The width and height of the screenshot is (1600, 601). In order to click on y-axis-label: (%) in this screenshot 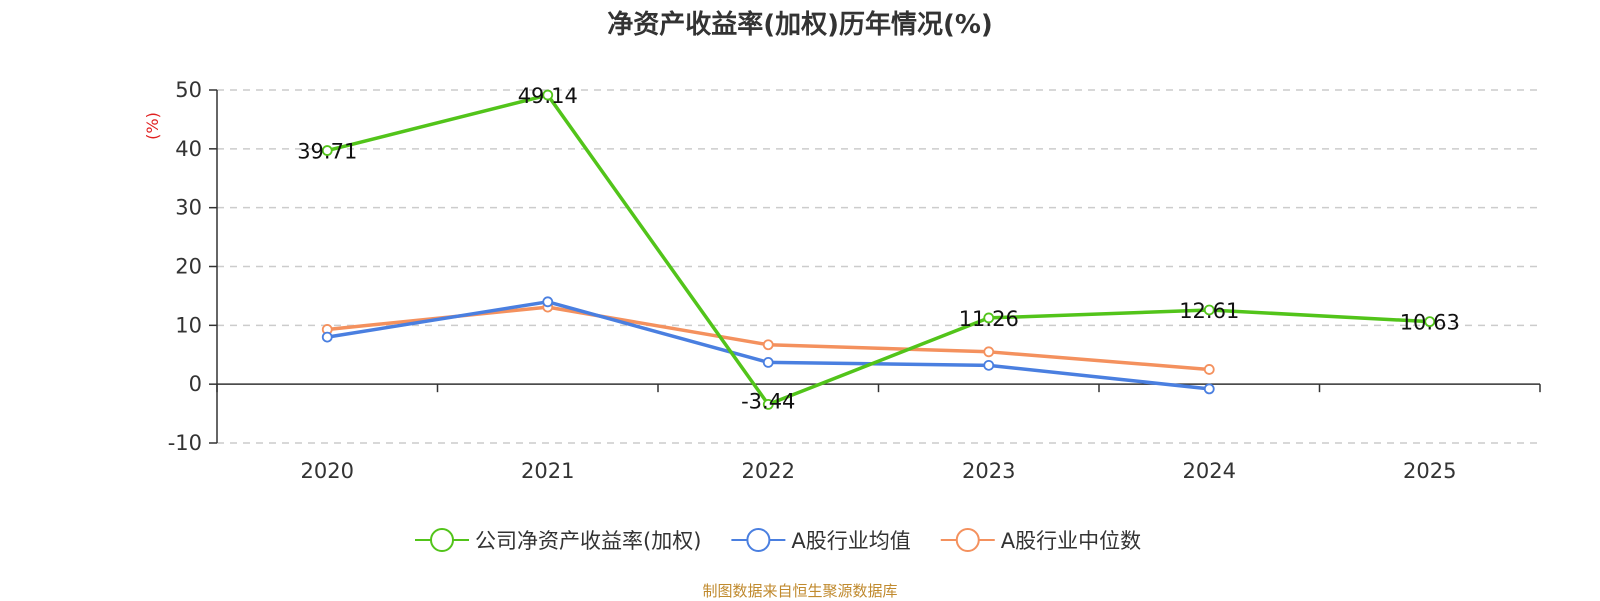, I will do `click(152, 126)`.